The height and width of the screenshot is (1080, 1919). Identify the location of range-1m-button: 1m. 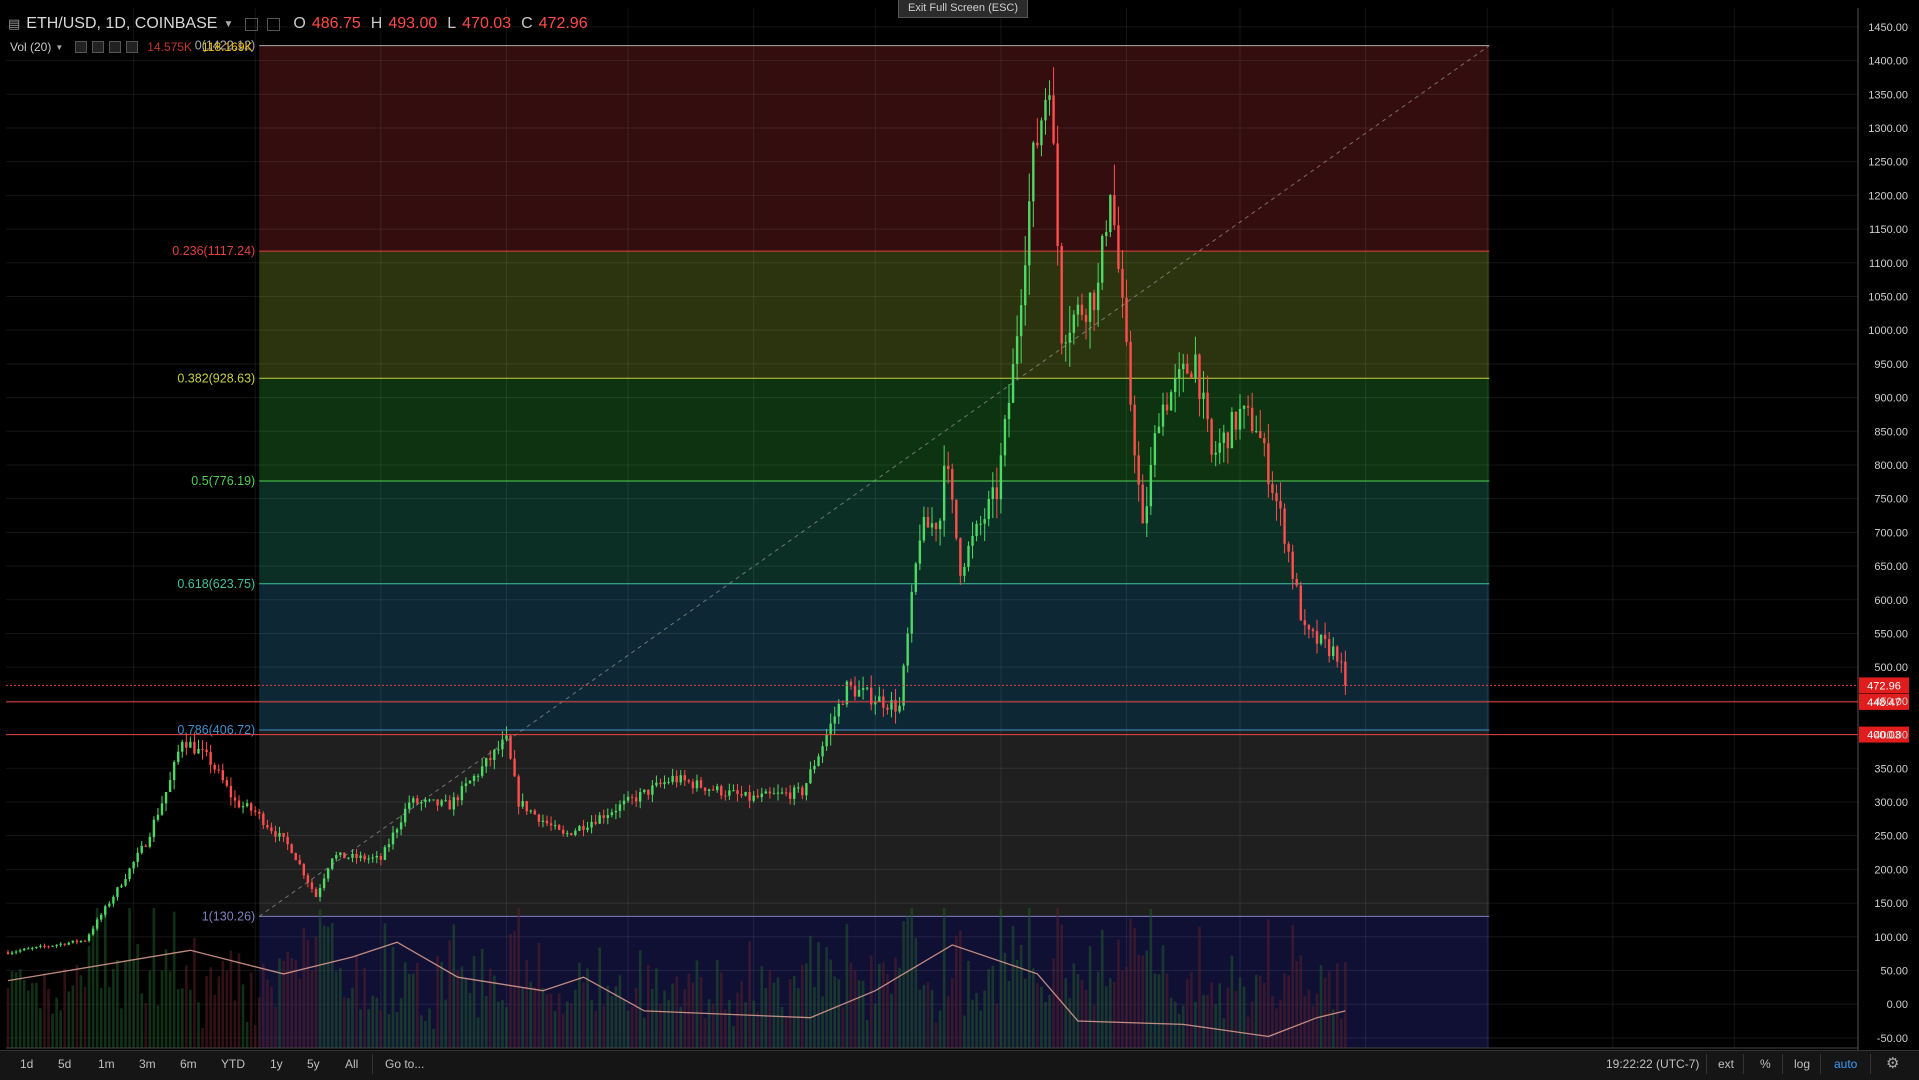
(106, 1064).